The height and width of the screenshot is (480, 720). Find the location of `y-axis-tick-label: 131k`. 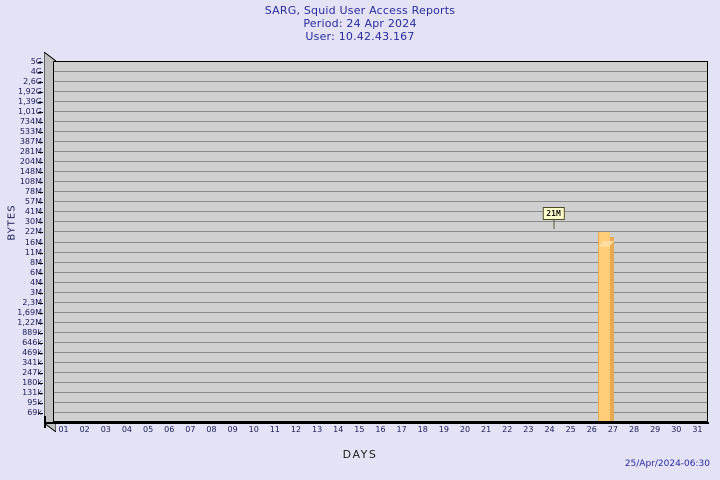

y-axis-tick-label: 131k is located at coordinates (32, 392).